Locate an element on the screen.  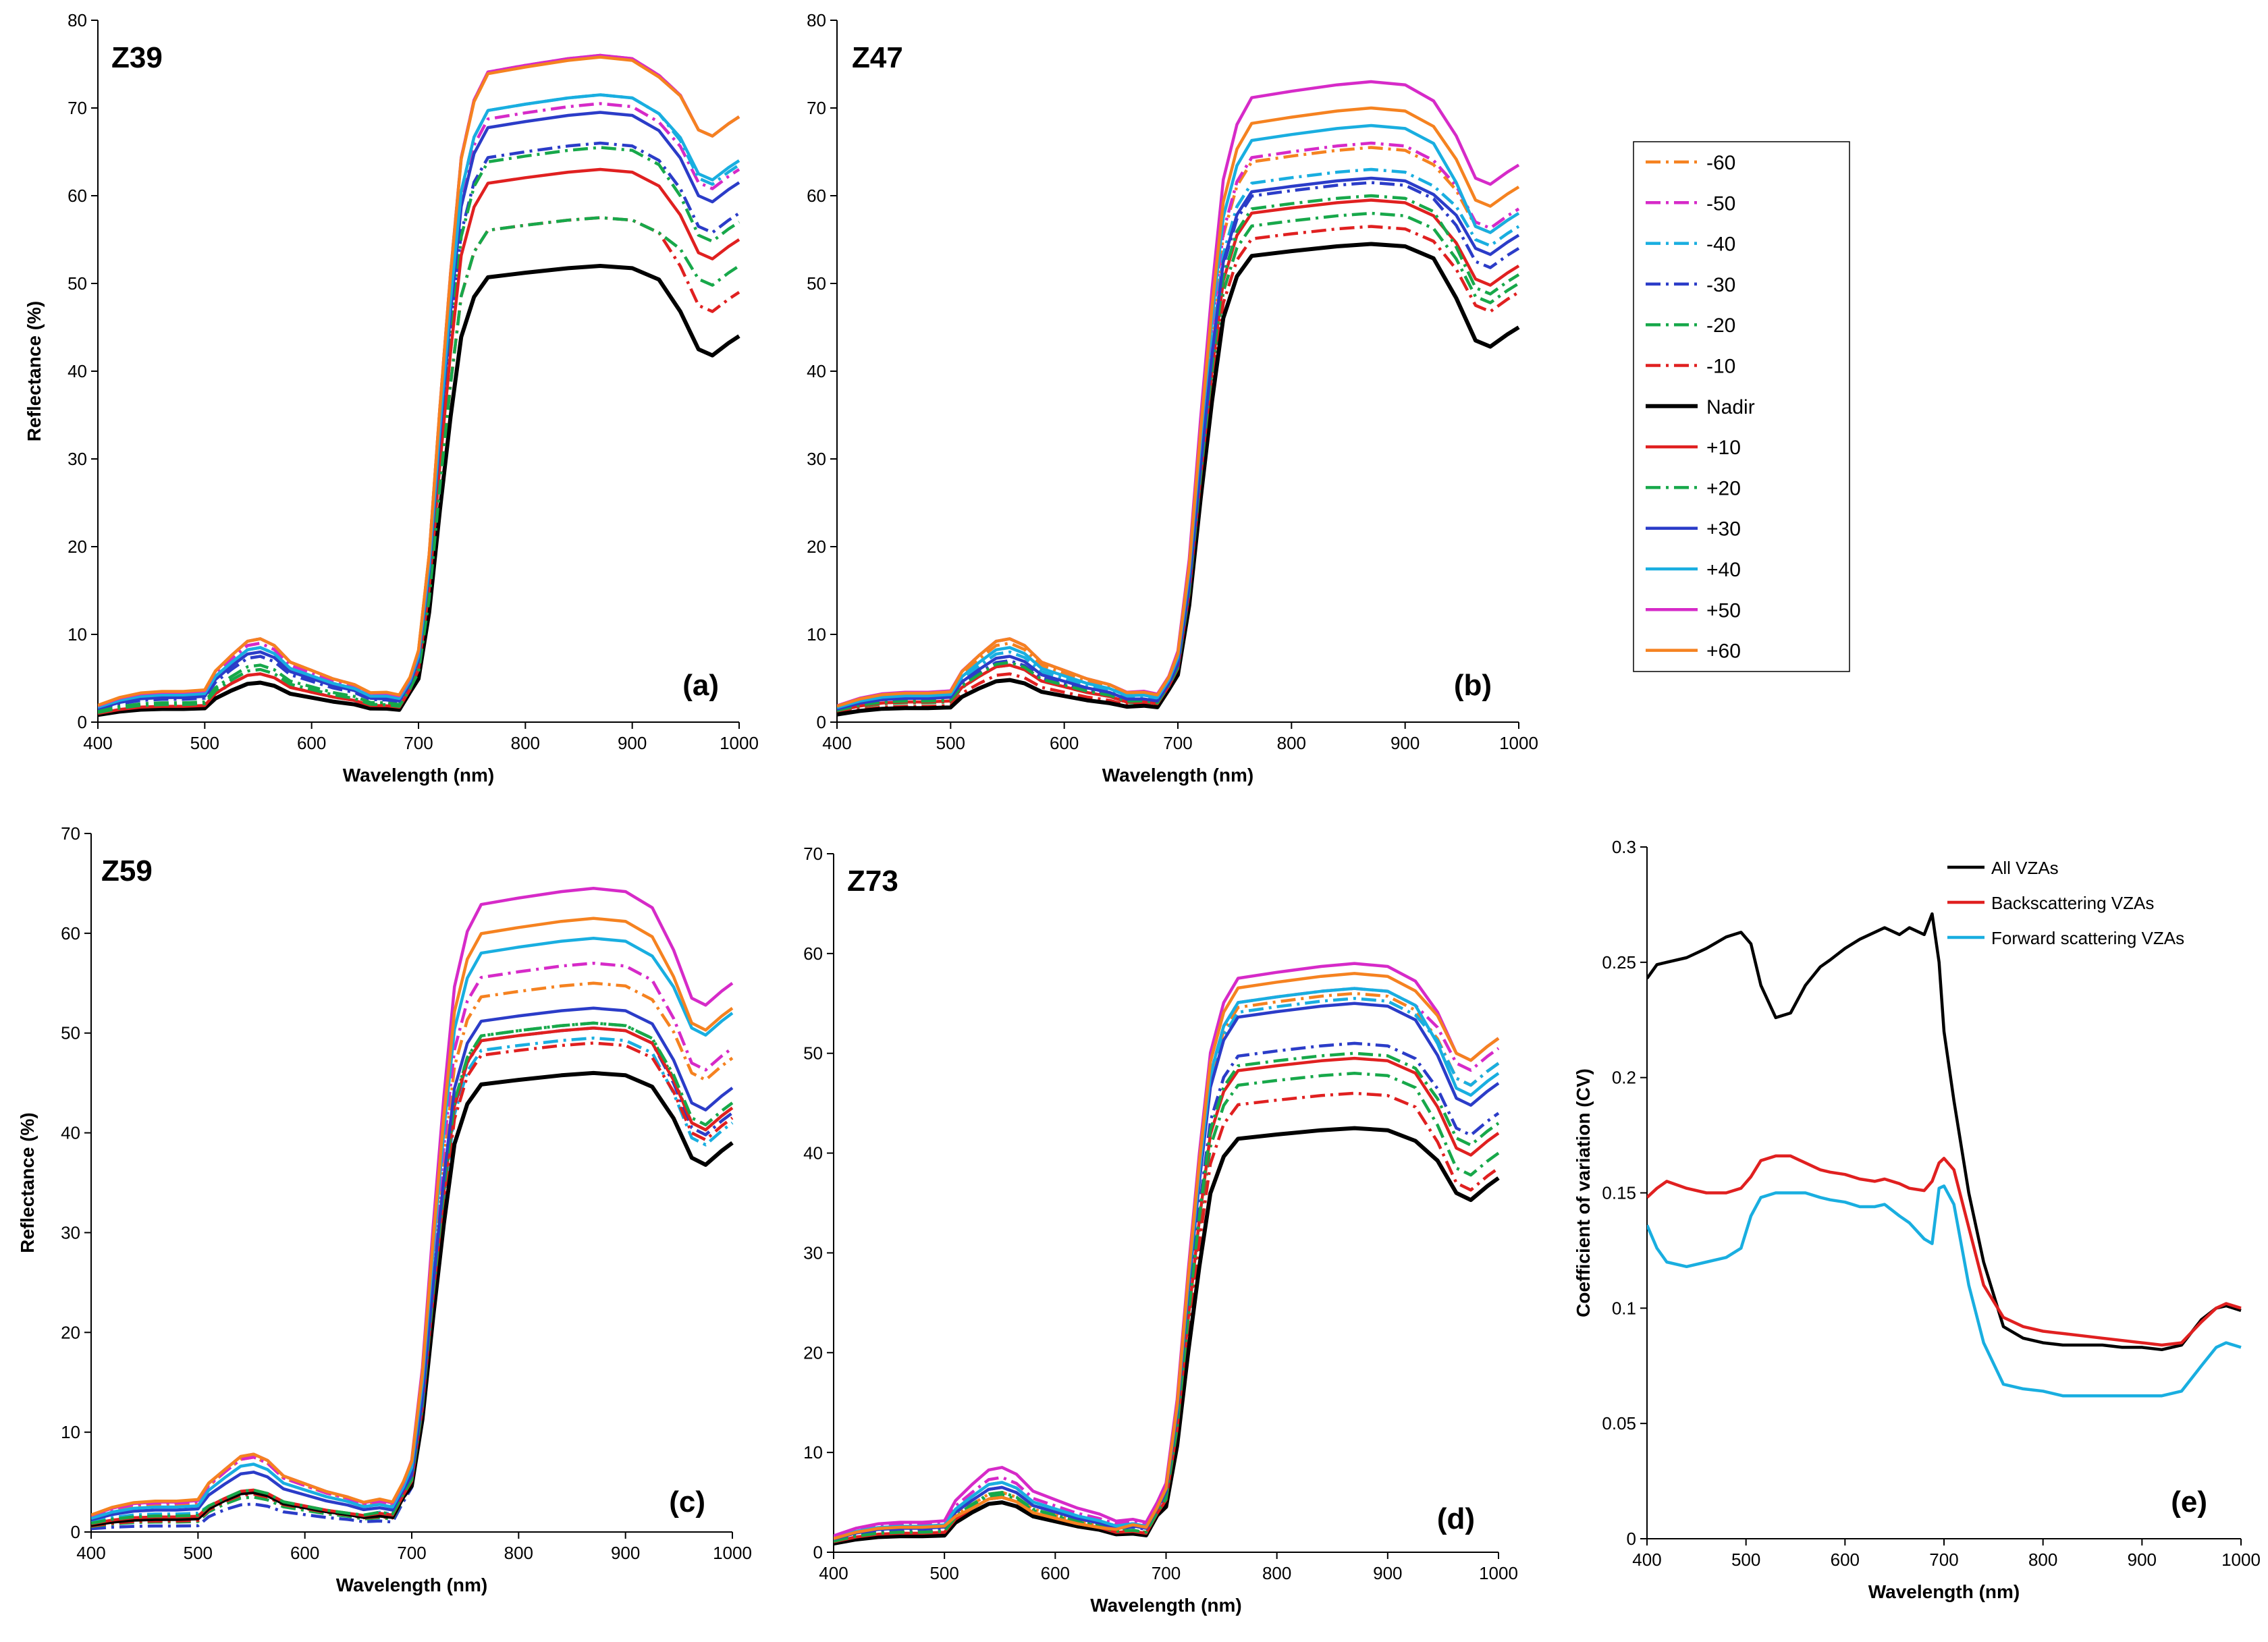
panel-label: (e) is located at coordinates (2189, 1501).